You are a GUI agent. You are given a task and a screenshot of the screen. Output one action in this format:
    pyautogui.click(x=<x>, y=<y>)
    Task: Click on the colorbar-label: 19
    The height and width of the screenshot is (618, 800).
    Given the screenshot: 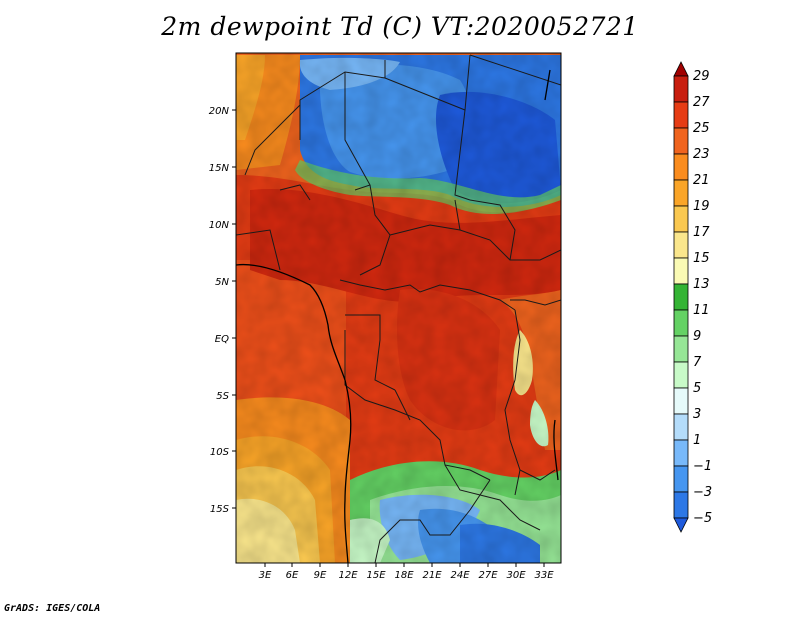 What is the action you would take?
    pyautogui.click(x=701, y=206)
    